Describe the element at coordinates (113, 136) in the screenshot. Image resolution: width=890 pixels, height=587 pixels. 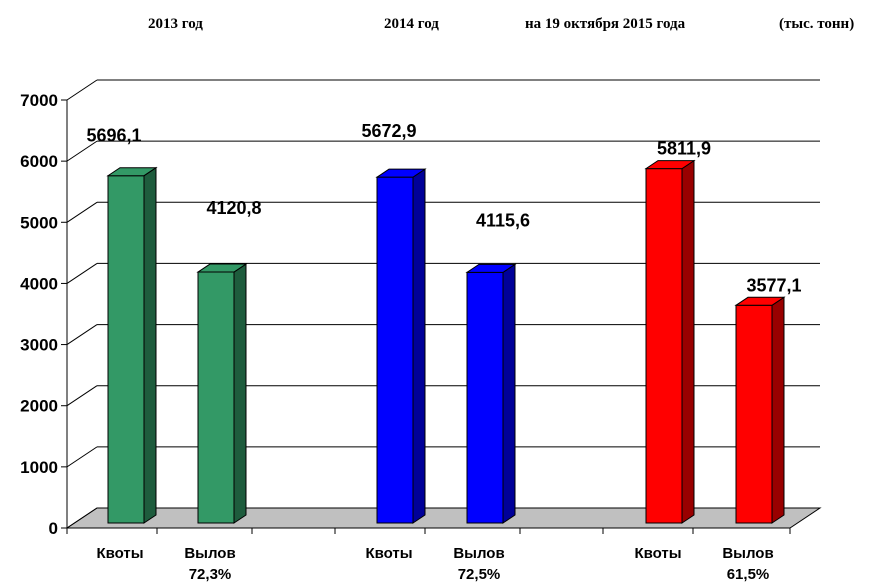
I see `data-label: 5696,1` at that location.